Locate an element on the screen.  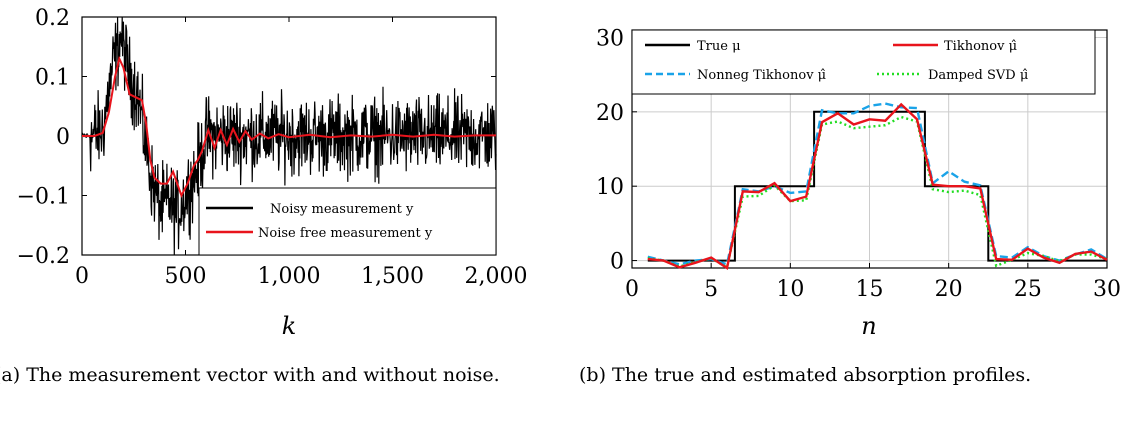
chart-a-ytick-label: −0.1 is located at coordinates (43, 197).